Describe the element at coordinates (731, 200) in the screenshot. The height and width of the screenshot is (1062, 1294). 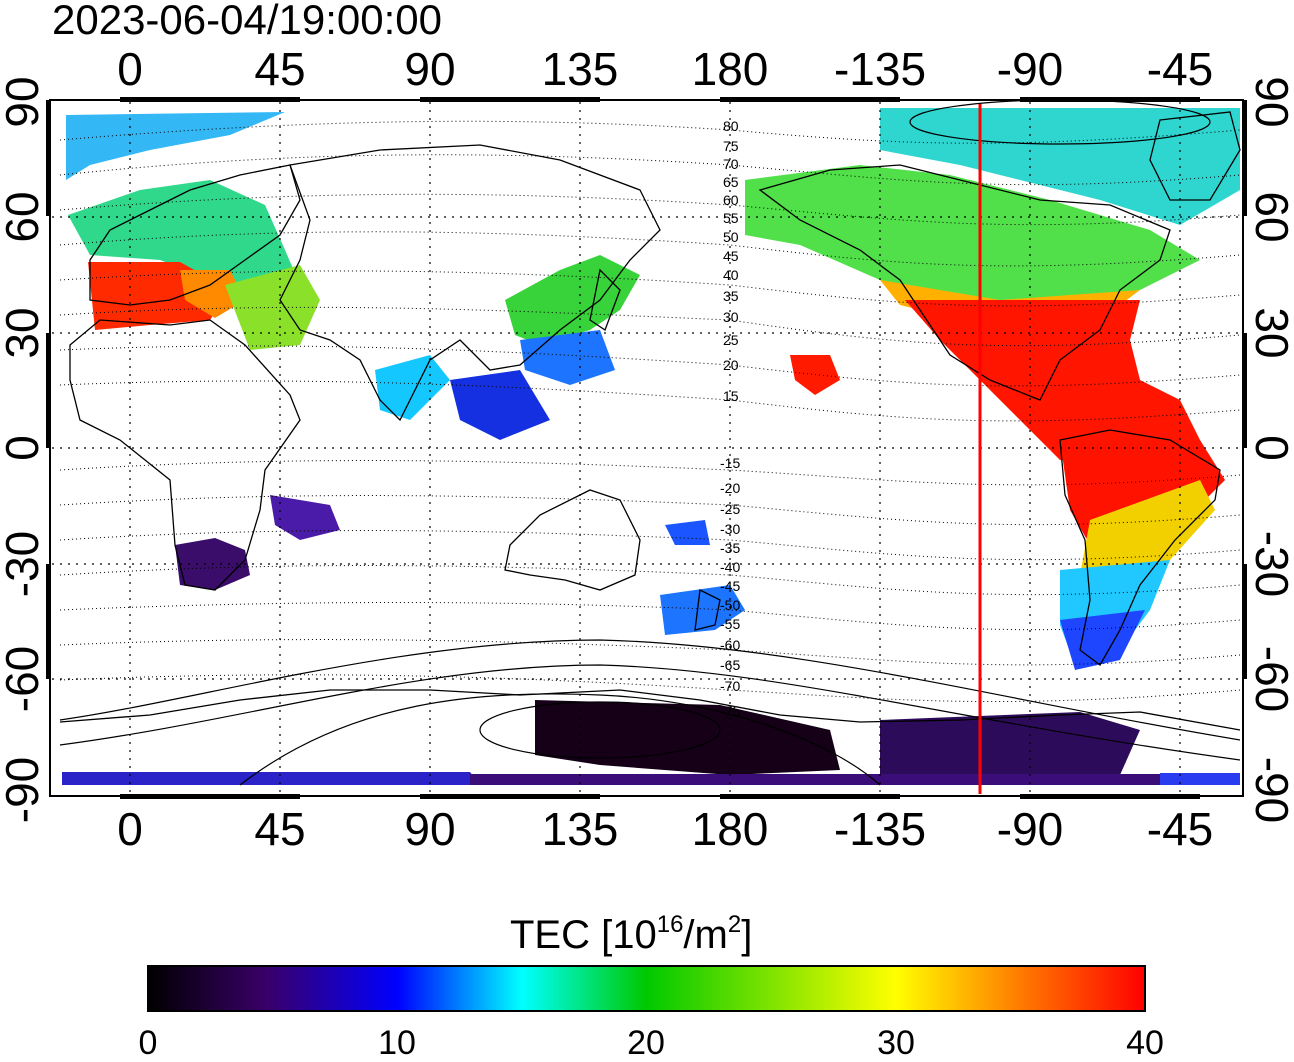
I see `mlat-label: 60` at that location.